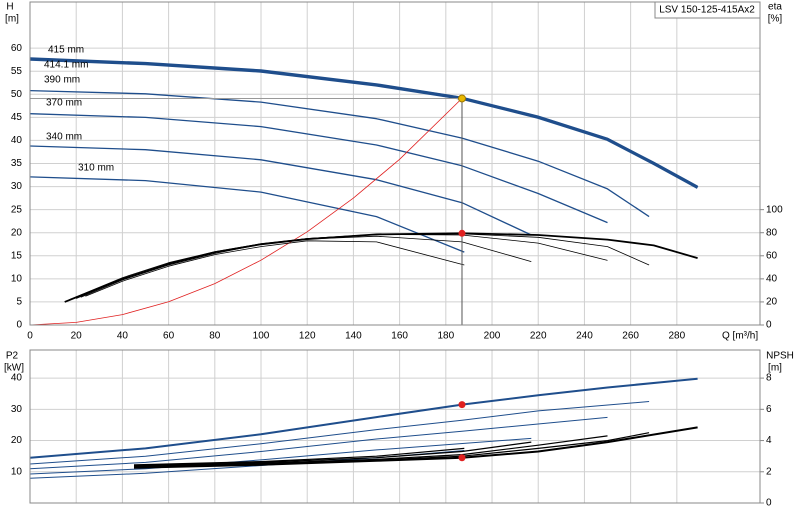 The width and height of the screenshot is (800, 520). Describe the element at coordinates (492, 336) in the screenshot. I see `x-tick-label: 200` at that location.